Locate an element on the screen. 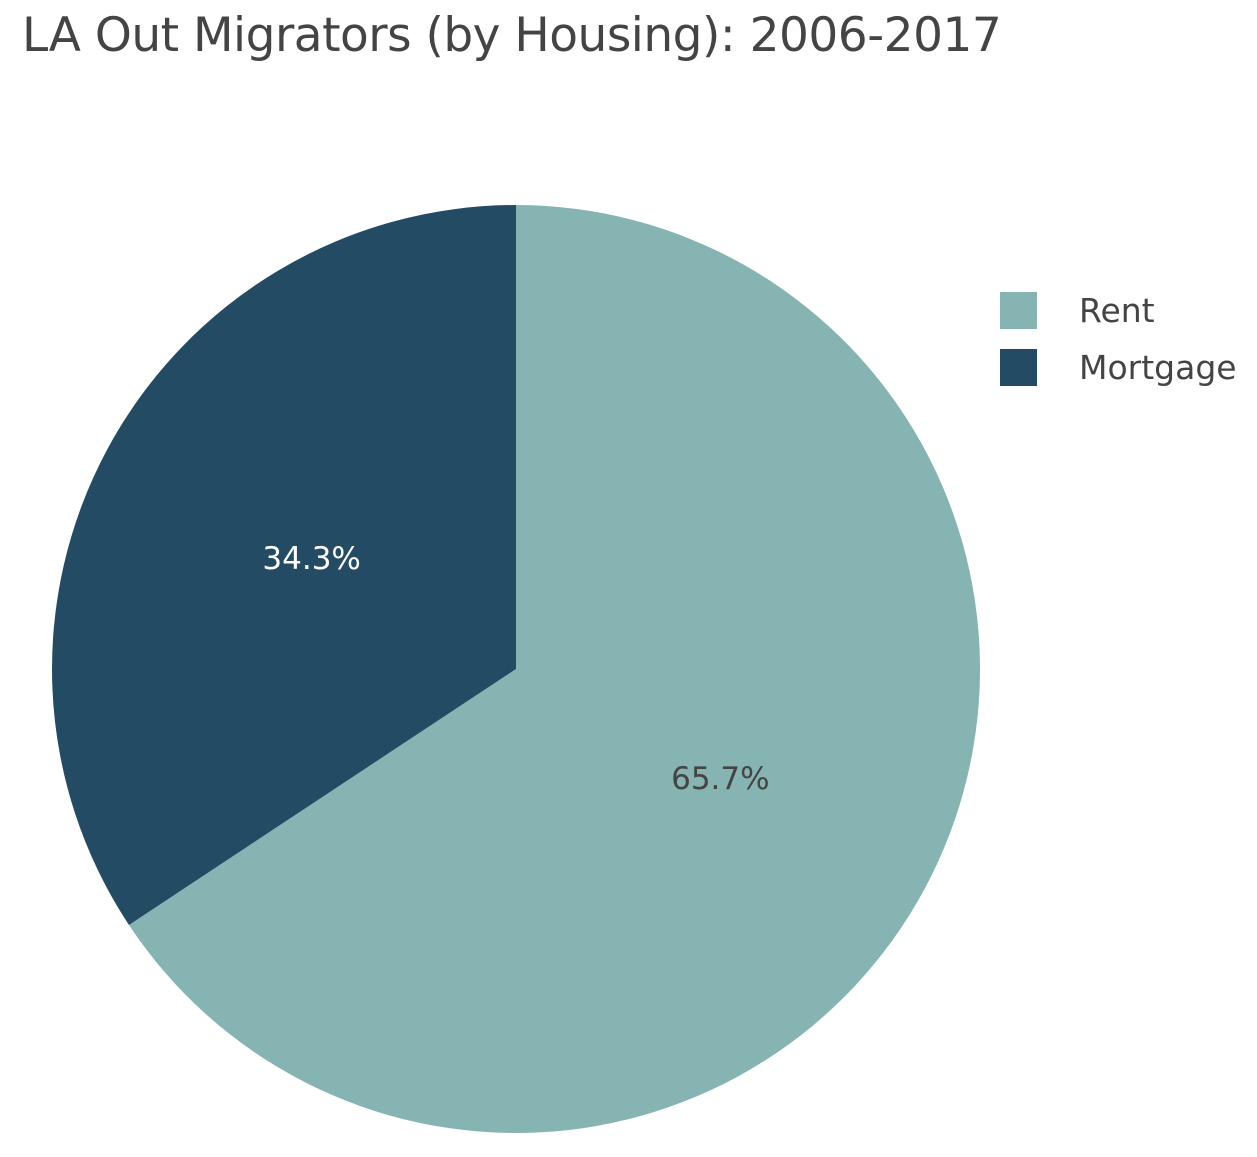  legend: Rent Mortgage is located at coordinates (1118, 339).